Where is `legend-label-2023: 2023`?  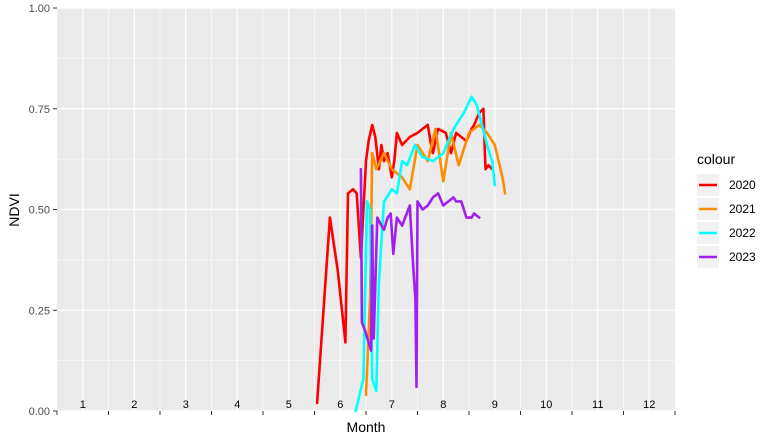 legend-label-2023: 2023 is located at coordinates (742, 257).